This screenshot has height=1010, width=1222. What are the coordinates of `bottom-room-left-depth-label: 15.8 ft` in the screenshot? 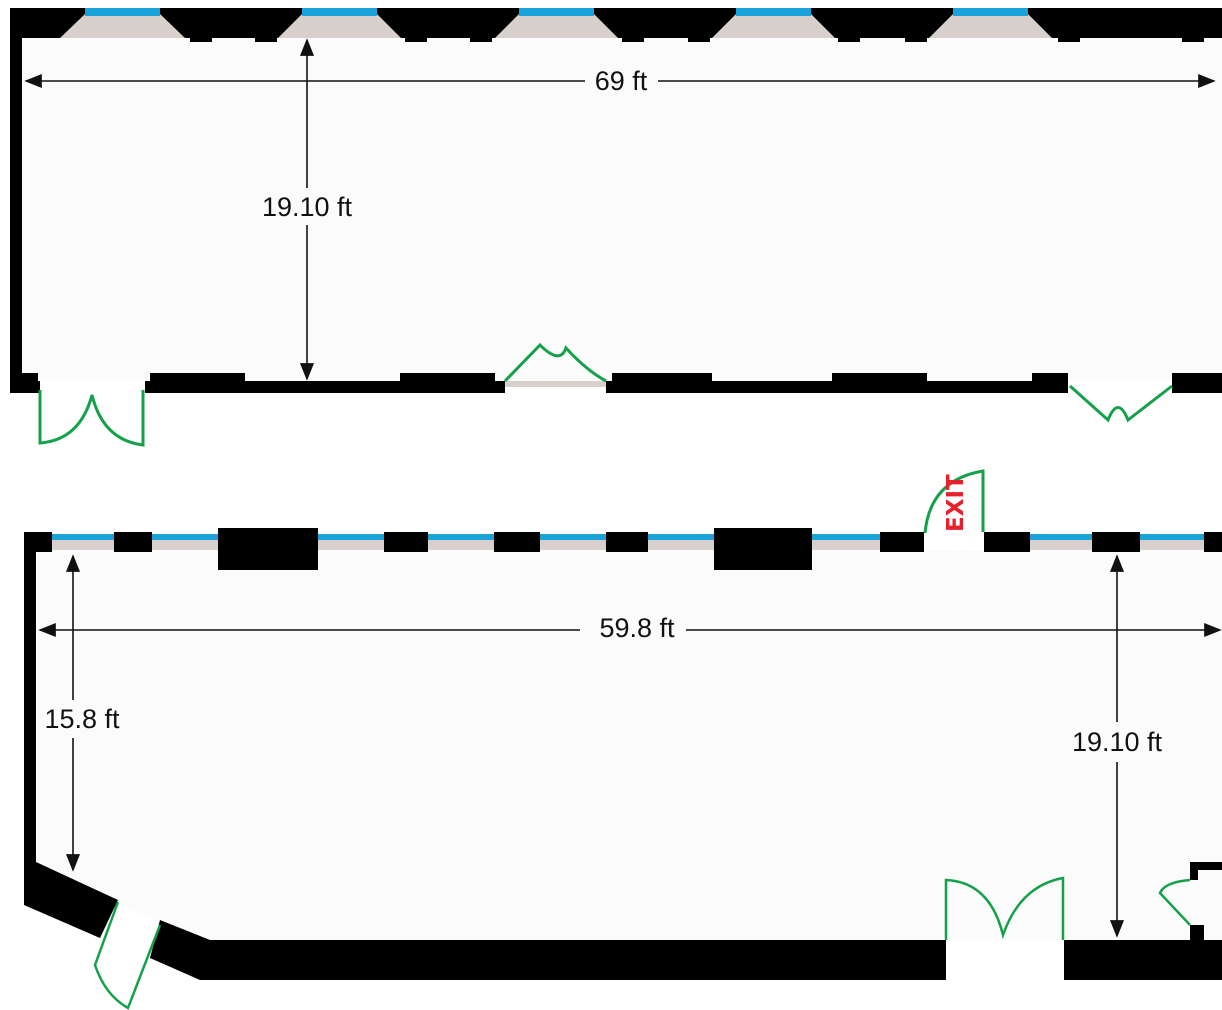 It's located at (82, 719).